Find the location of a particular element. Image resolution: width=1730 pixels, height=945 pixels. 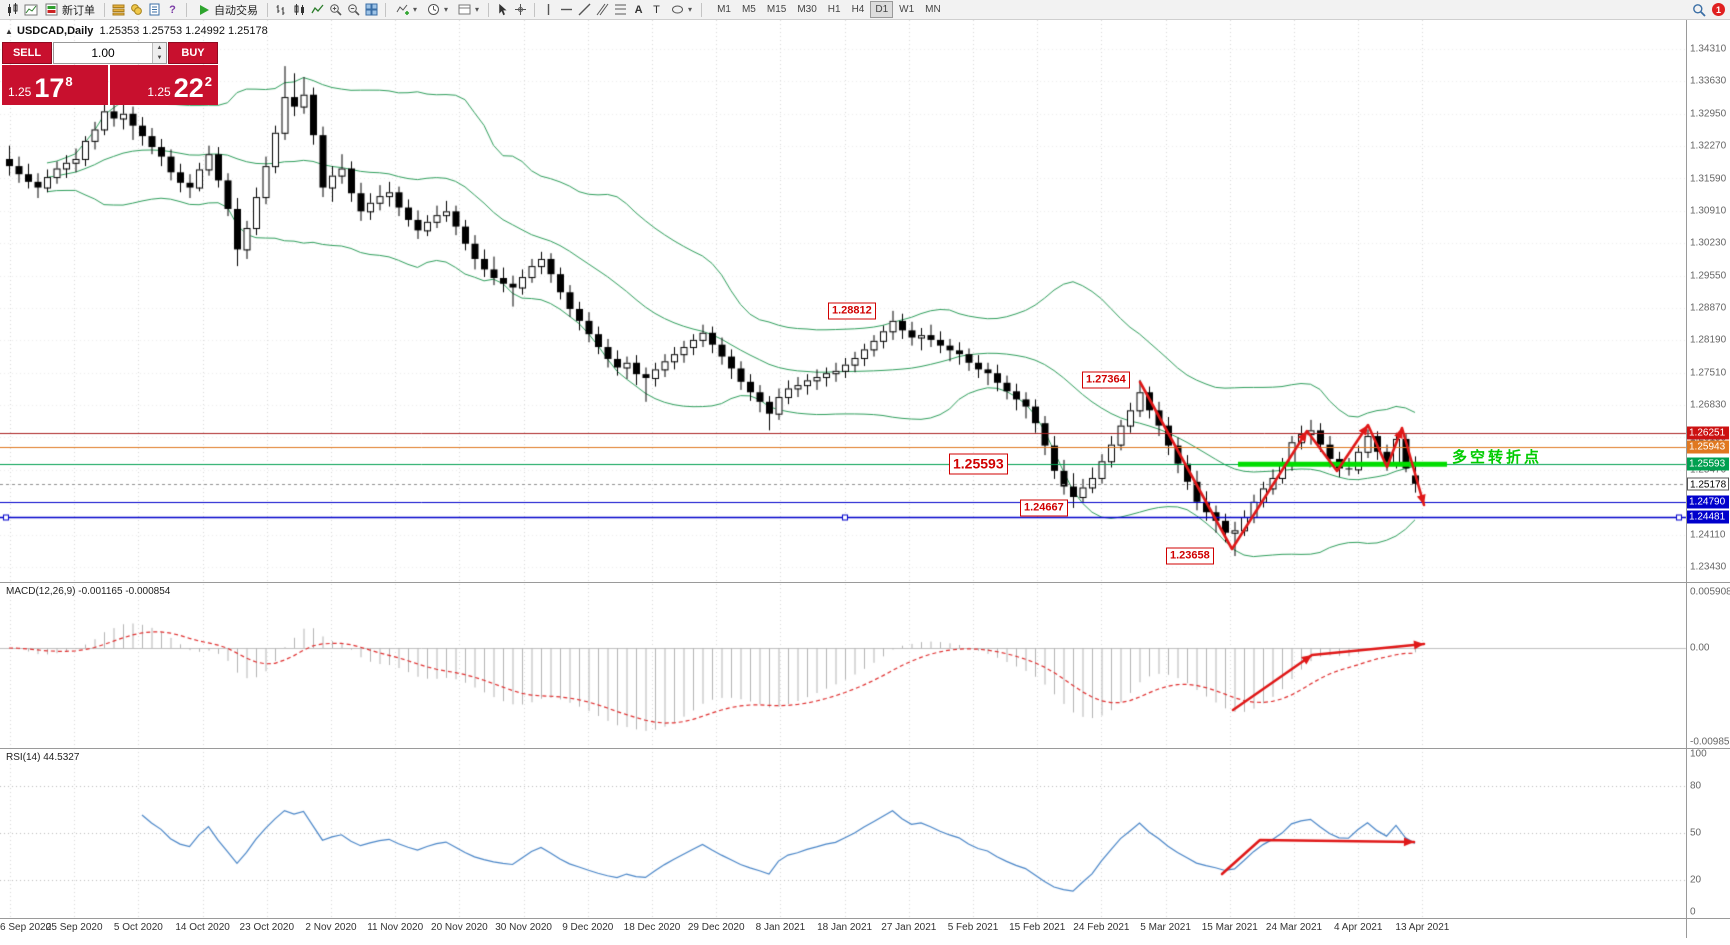

new-chart-icon is located at coordinates (30, 9).